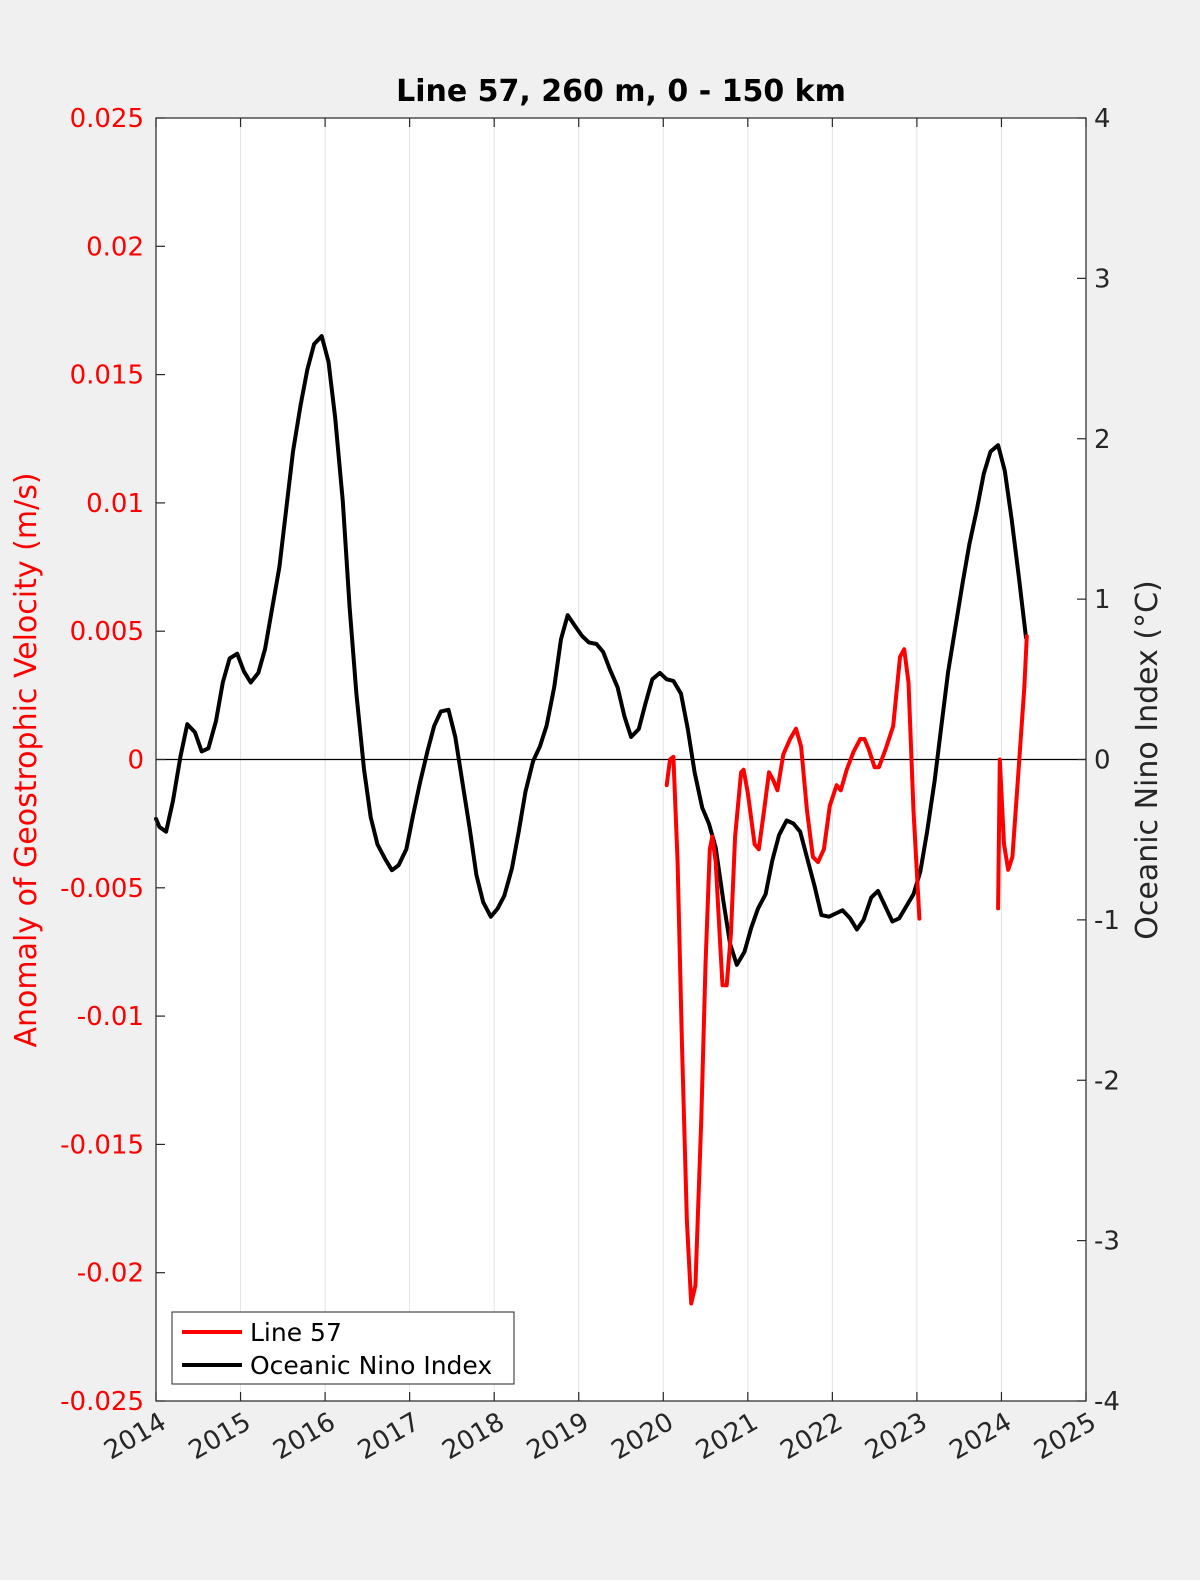 Image resolution: width=1200 pixels, height=1580 pixels. I want to click on left-tick-label: 0.01, so click(115, 504).